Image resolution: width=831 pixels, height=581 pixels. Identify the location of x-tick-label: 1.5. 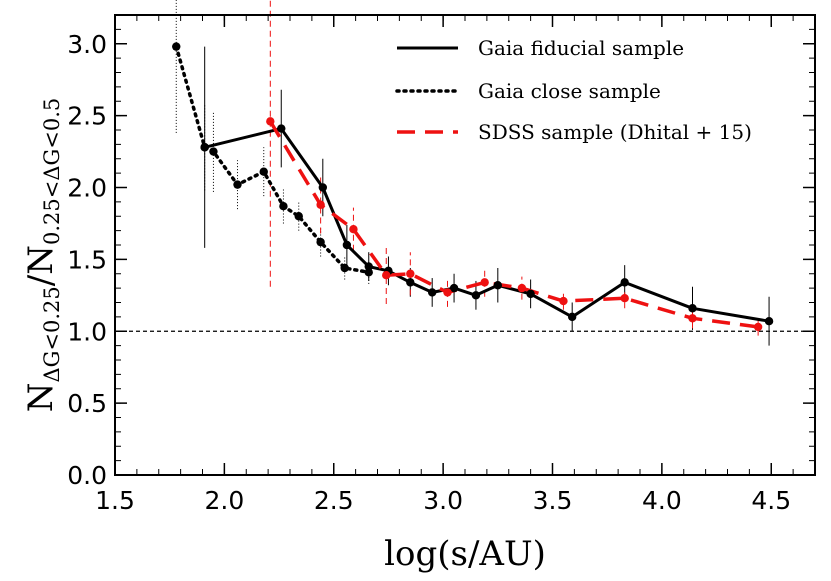
(115, 500).